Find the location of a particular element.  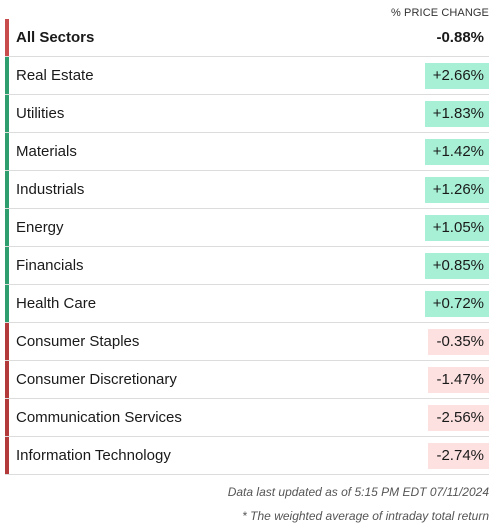

sector-name: Communication Services is located at coordinates (99, 417).